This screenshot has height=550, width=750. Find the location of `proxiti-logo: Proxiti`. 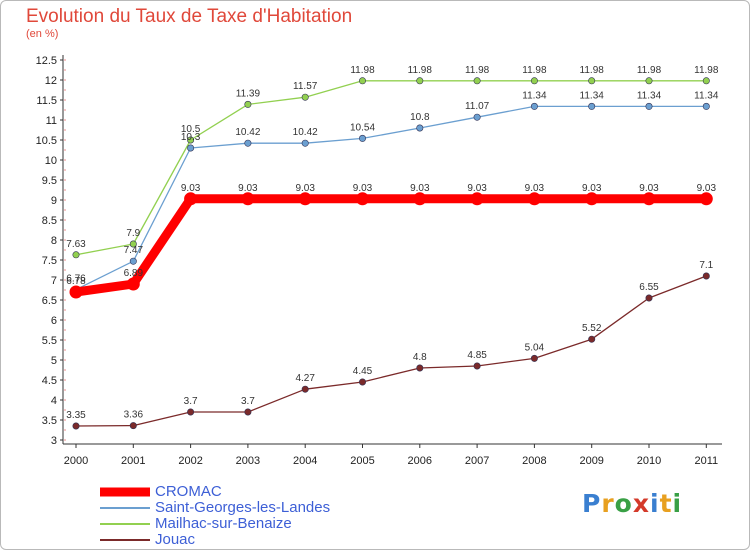

proxiti-logo: Proxiti is located at coordinates (632, 503).